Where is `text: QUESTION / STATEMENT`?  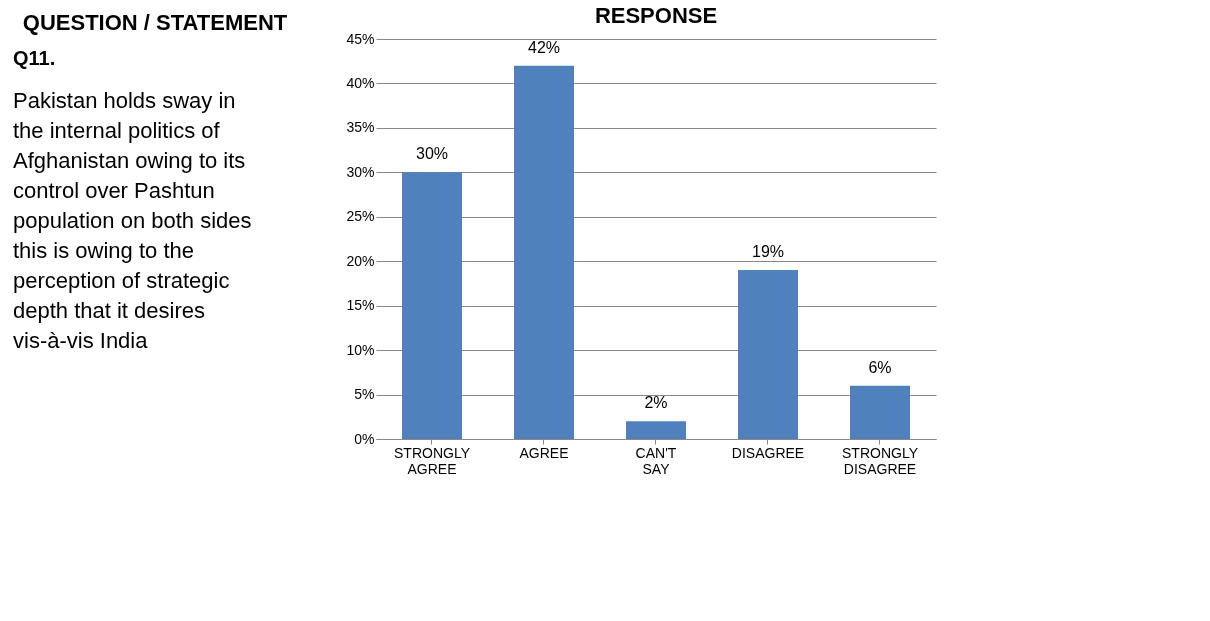
text: QUESTION / STATEMENT is located at coordinates (155, 22).